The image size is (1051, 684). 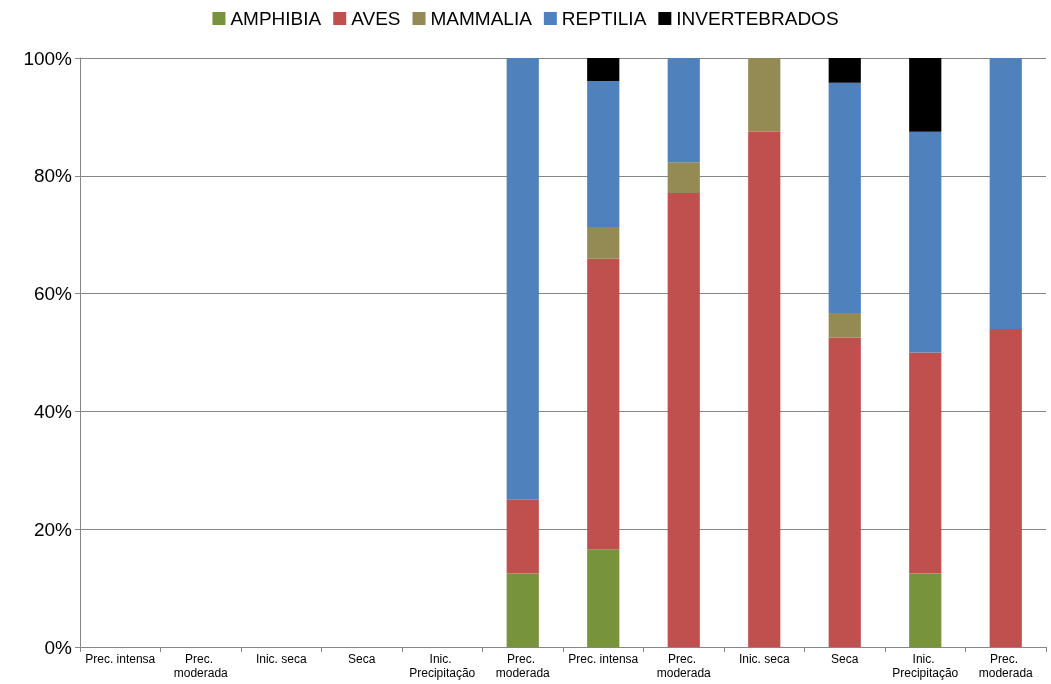 What do you see at coordinates (376, 18) in the screenshot?
I see `legend-label: AVES` at bounding box center [376, 18].